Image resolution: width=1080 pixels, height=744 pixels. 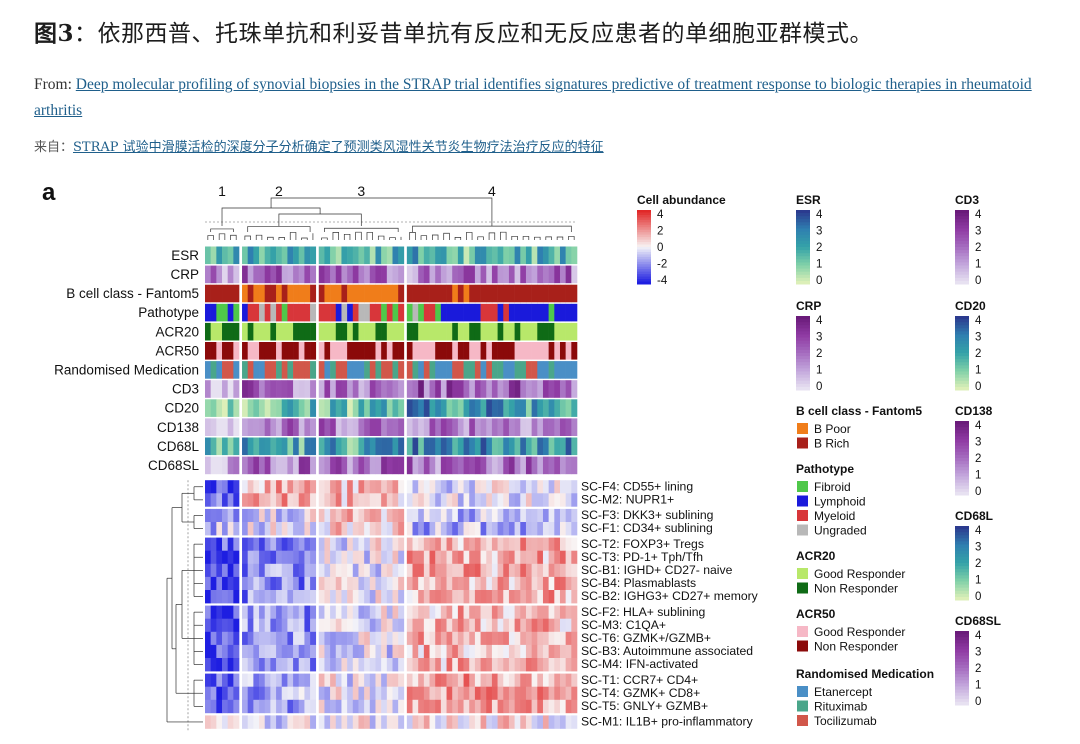 What do you see at coordinates (803, 358) in the screenshot?
I see `legend-crp-gradient-step` at bounding box center [803, 358].